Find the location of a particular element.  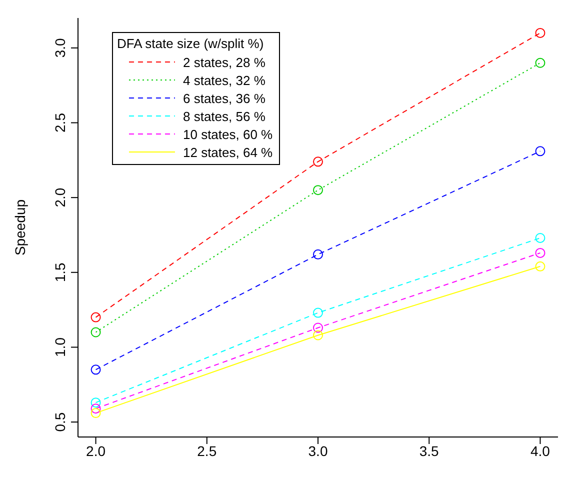

legend-title: DFA state size (w/split %) is located at coordinates (191, 43).